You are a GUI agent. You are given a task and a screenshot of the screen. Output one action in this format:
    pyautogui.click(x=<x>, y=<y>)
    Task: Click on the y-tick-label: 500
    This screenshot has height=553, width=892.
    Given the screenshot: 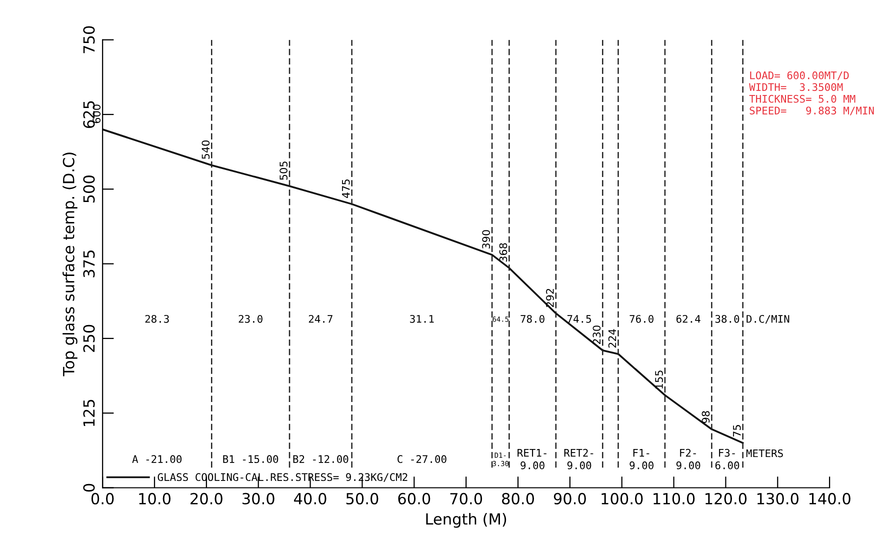 What is the action you would take?
    pyautogui.click(x=89, y=189)
    